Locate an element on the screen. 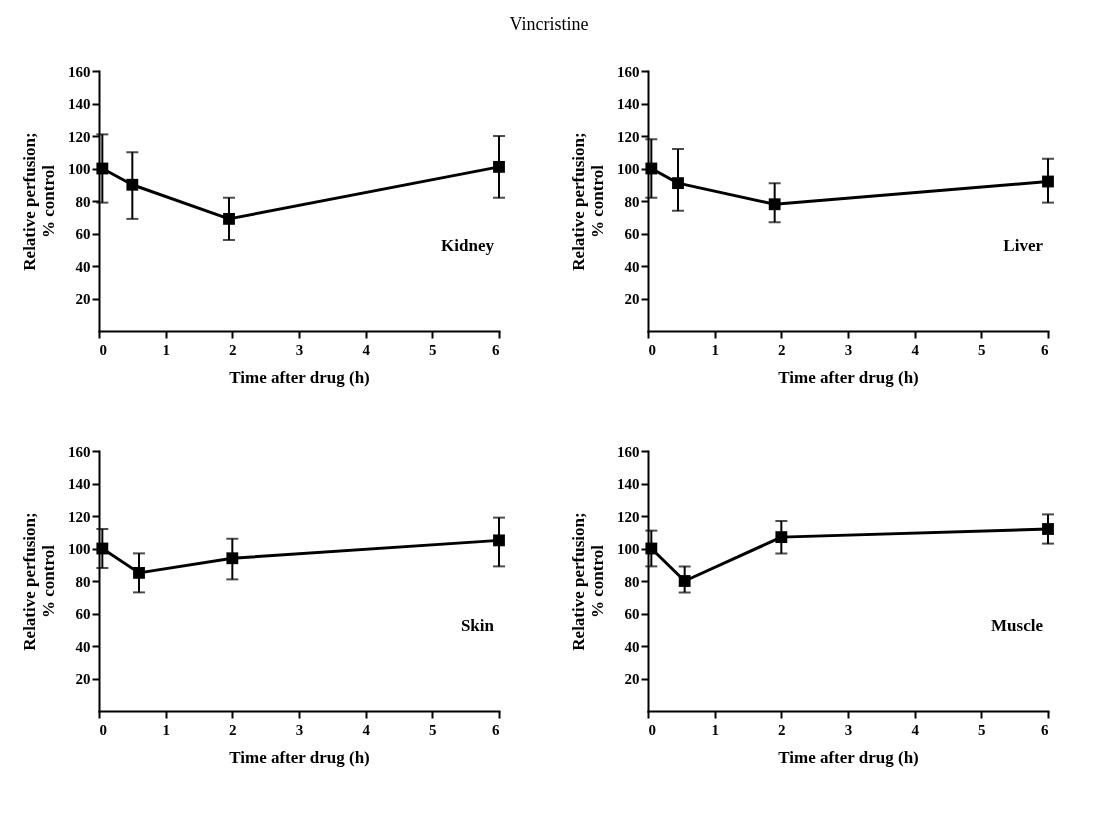  annotation: Liver is located at coordinates (1023, 245).